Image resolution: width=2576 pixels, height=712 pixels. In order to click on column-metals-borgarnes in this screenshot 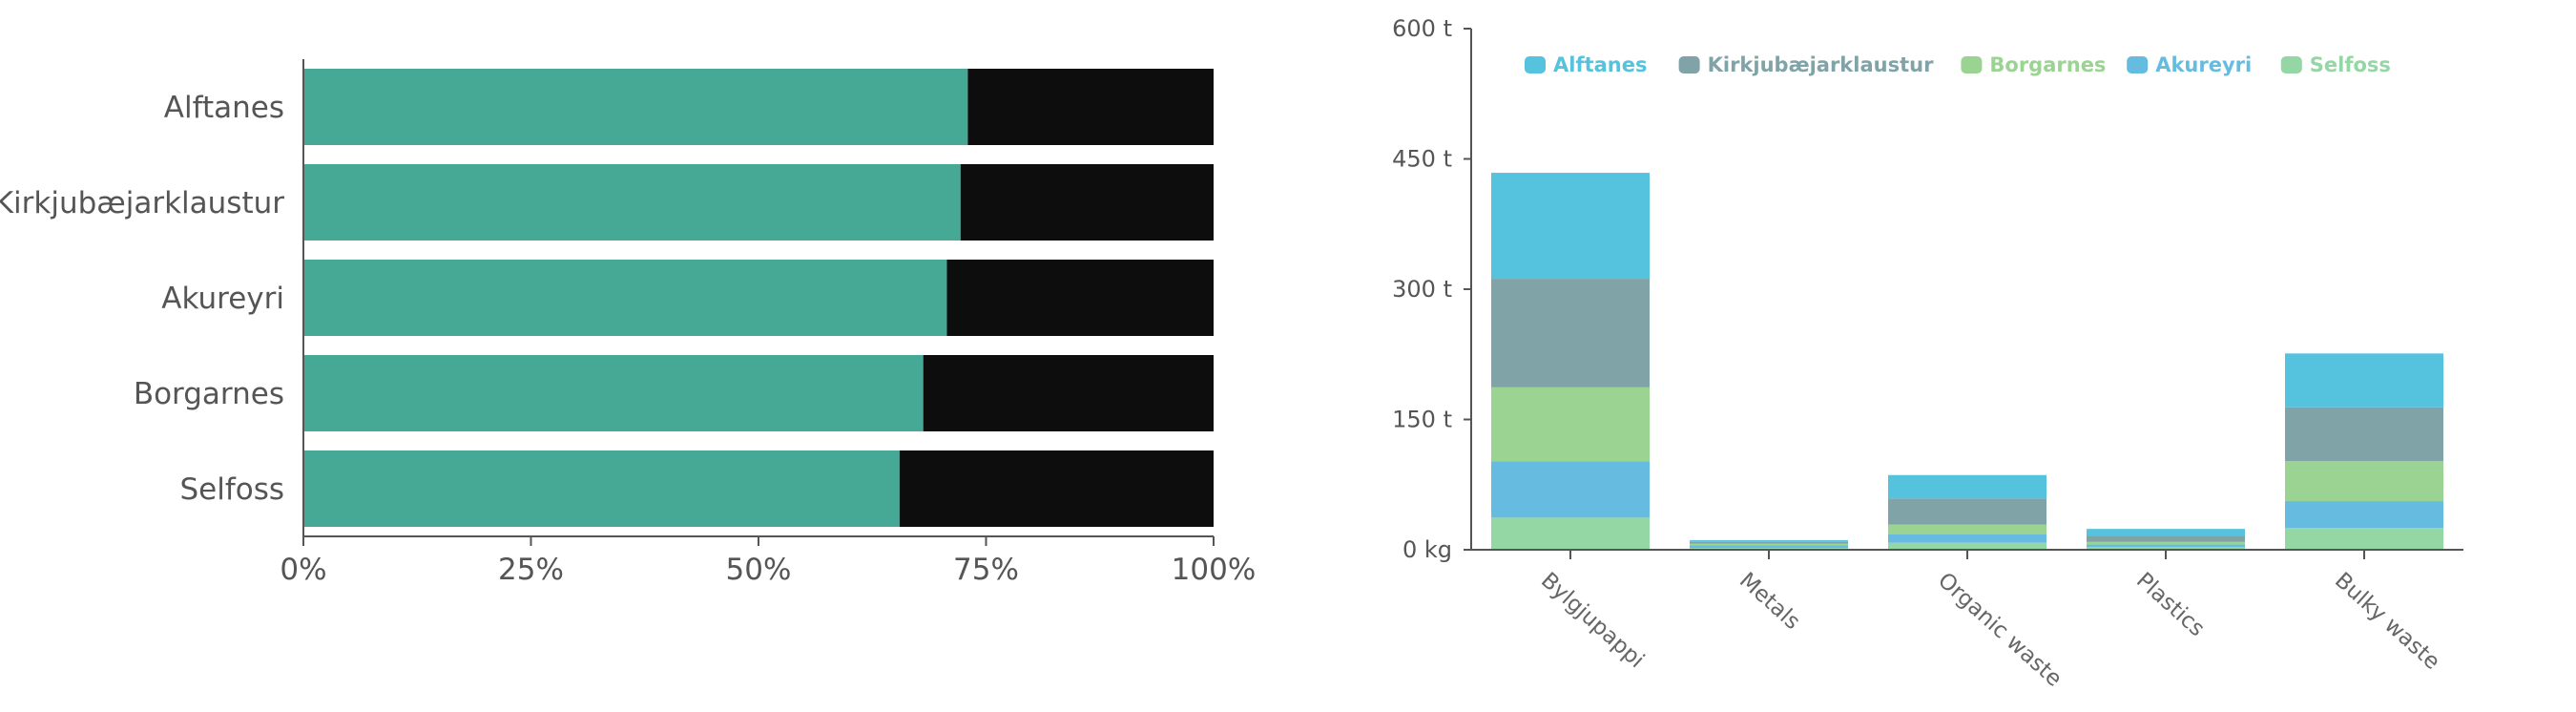, I will do `click(1769, 544)`.